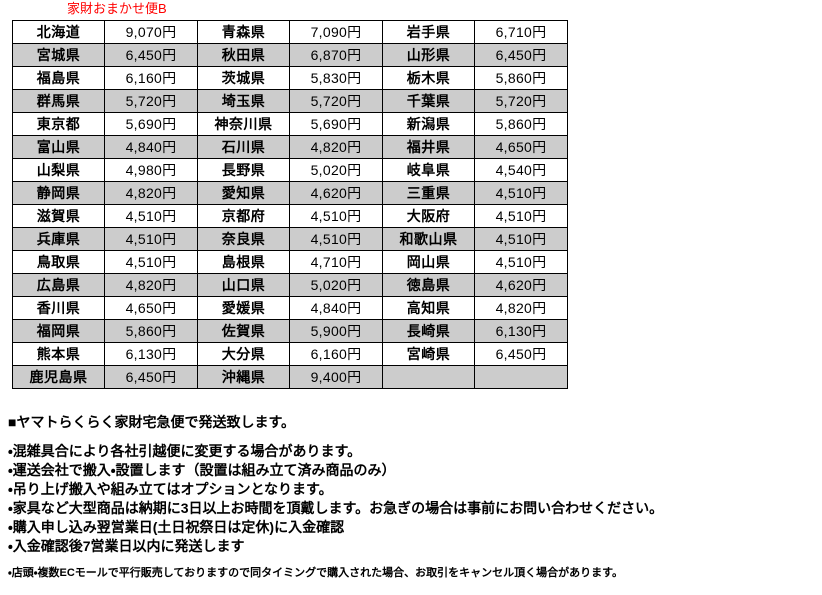  What do you see at coordinates (176, 527) in the screenshot?
I see `note-item: ・購入申し込み翌営業日(土日祝祭日は定休)に入金確認` at bounding box center [176, 527].